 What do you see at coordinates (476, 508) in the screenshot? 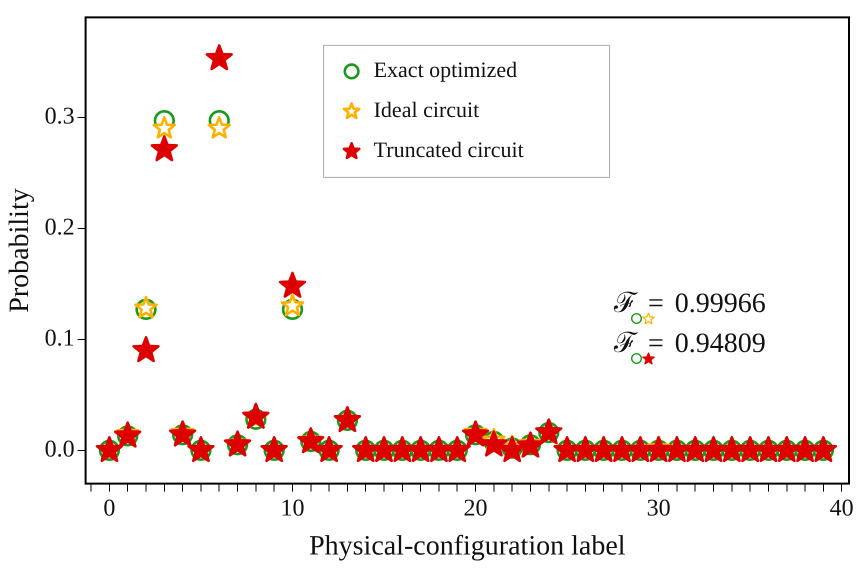
I see `x-tick-label: 20` at bounding box center [476, 508].